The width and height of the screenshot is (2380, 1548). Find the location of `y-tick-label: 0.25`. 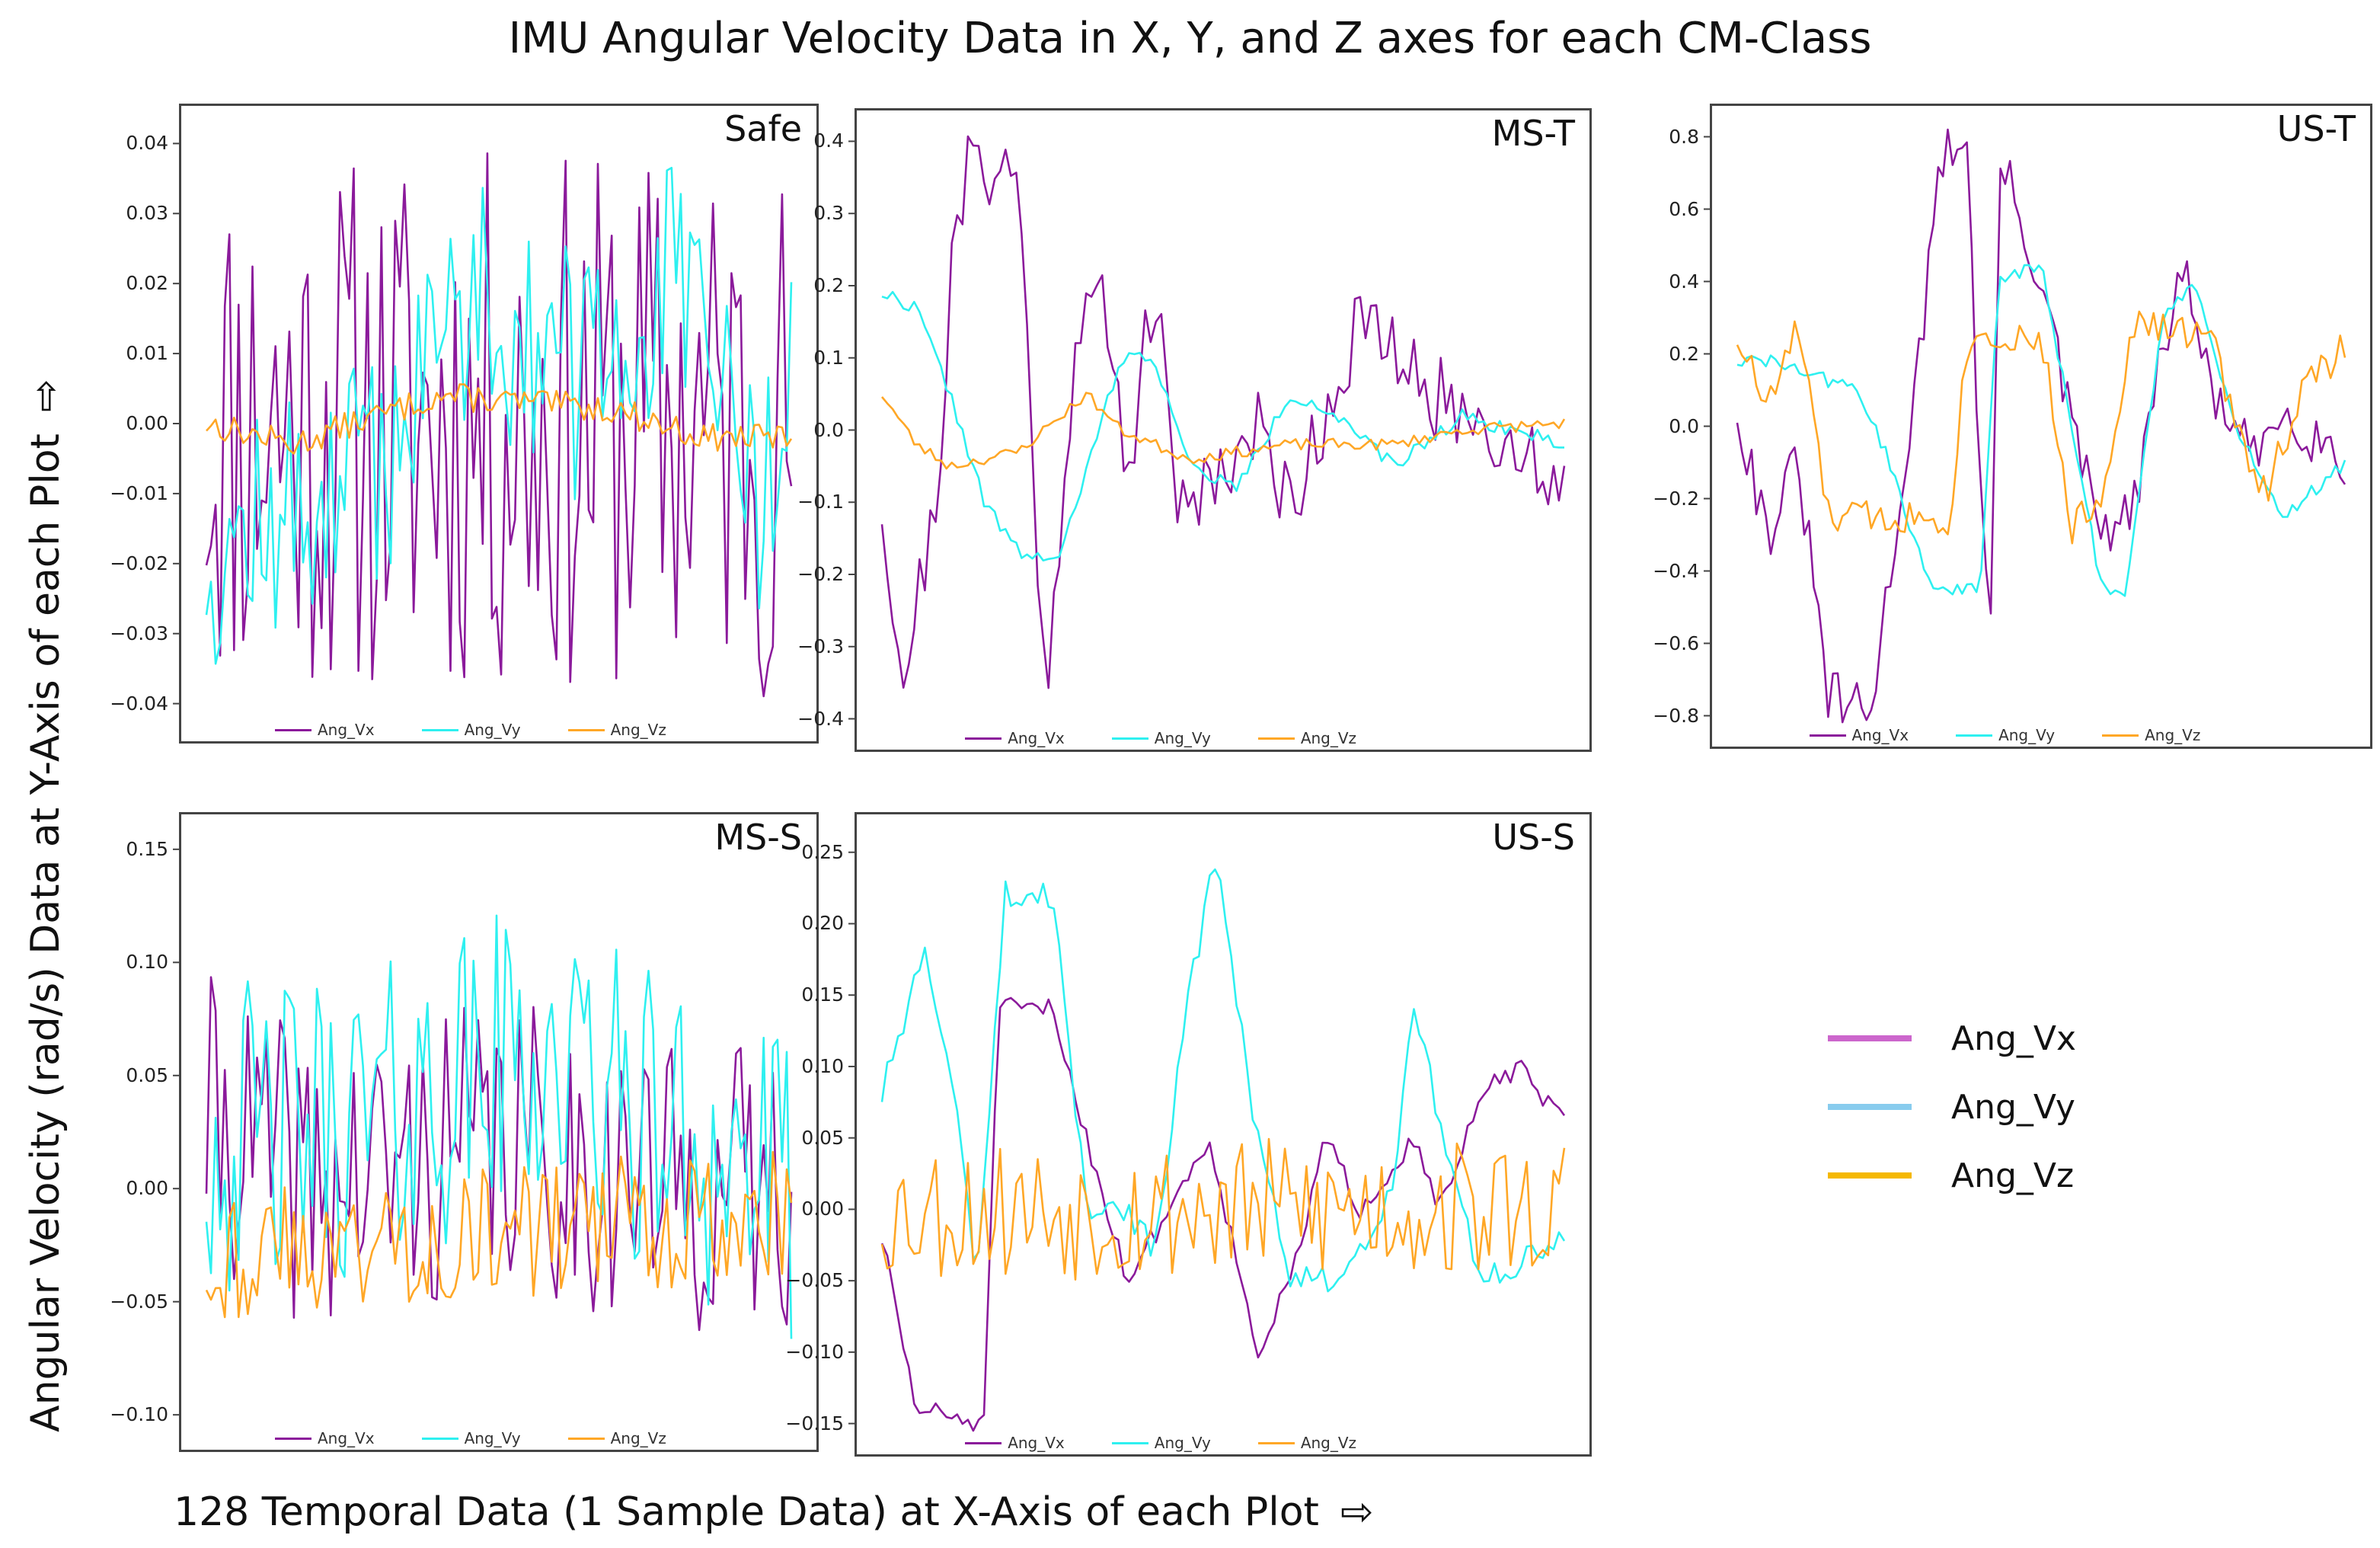

y-tick-label: 0.25 is located at coordinates (822, 851).